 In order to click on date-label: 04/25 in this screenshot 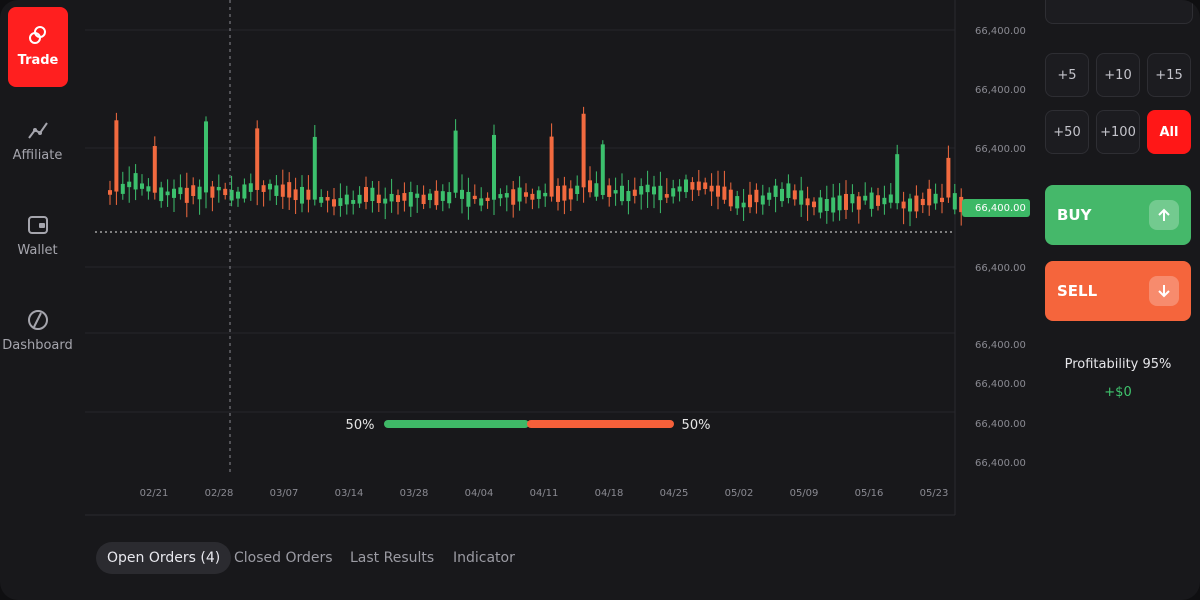, I will do `click(674, 493)`.